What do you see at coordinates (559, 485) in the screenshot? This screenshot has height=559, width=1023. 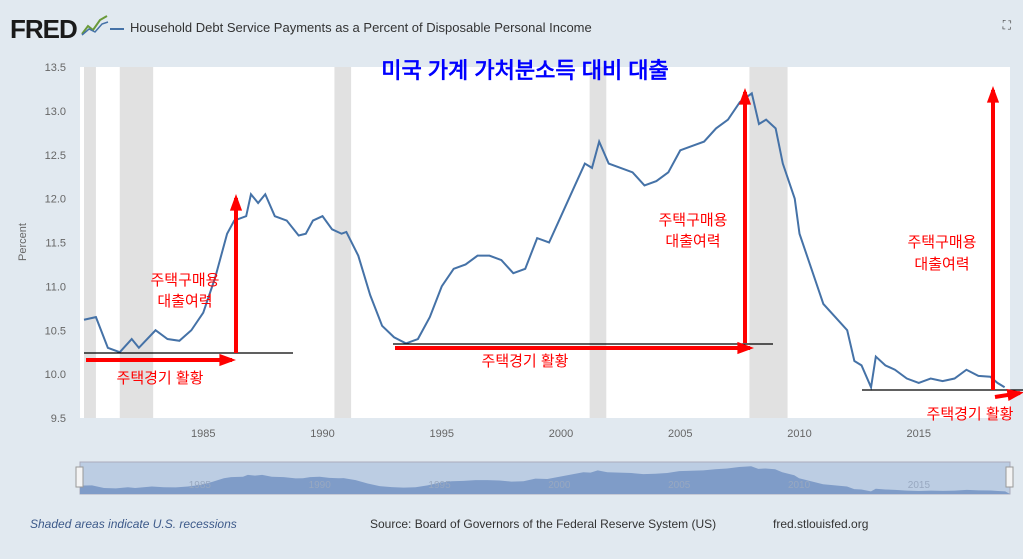 I see `navigator-tick: 2000` at bounding box center [559, 485].